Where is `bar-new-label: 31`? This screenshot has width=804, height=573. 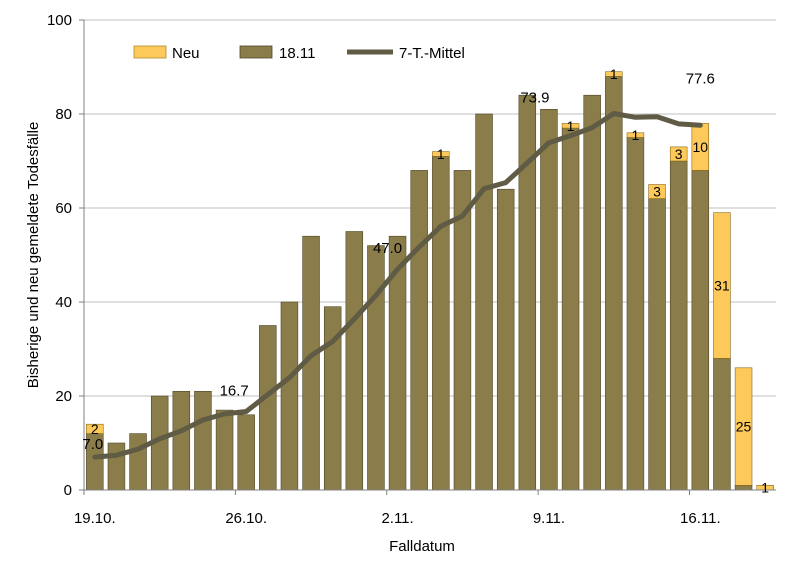 bar-new-label: 31 is located at coordinates (722, 286).